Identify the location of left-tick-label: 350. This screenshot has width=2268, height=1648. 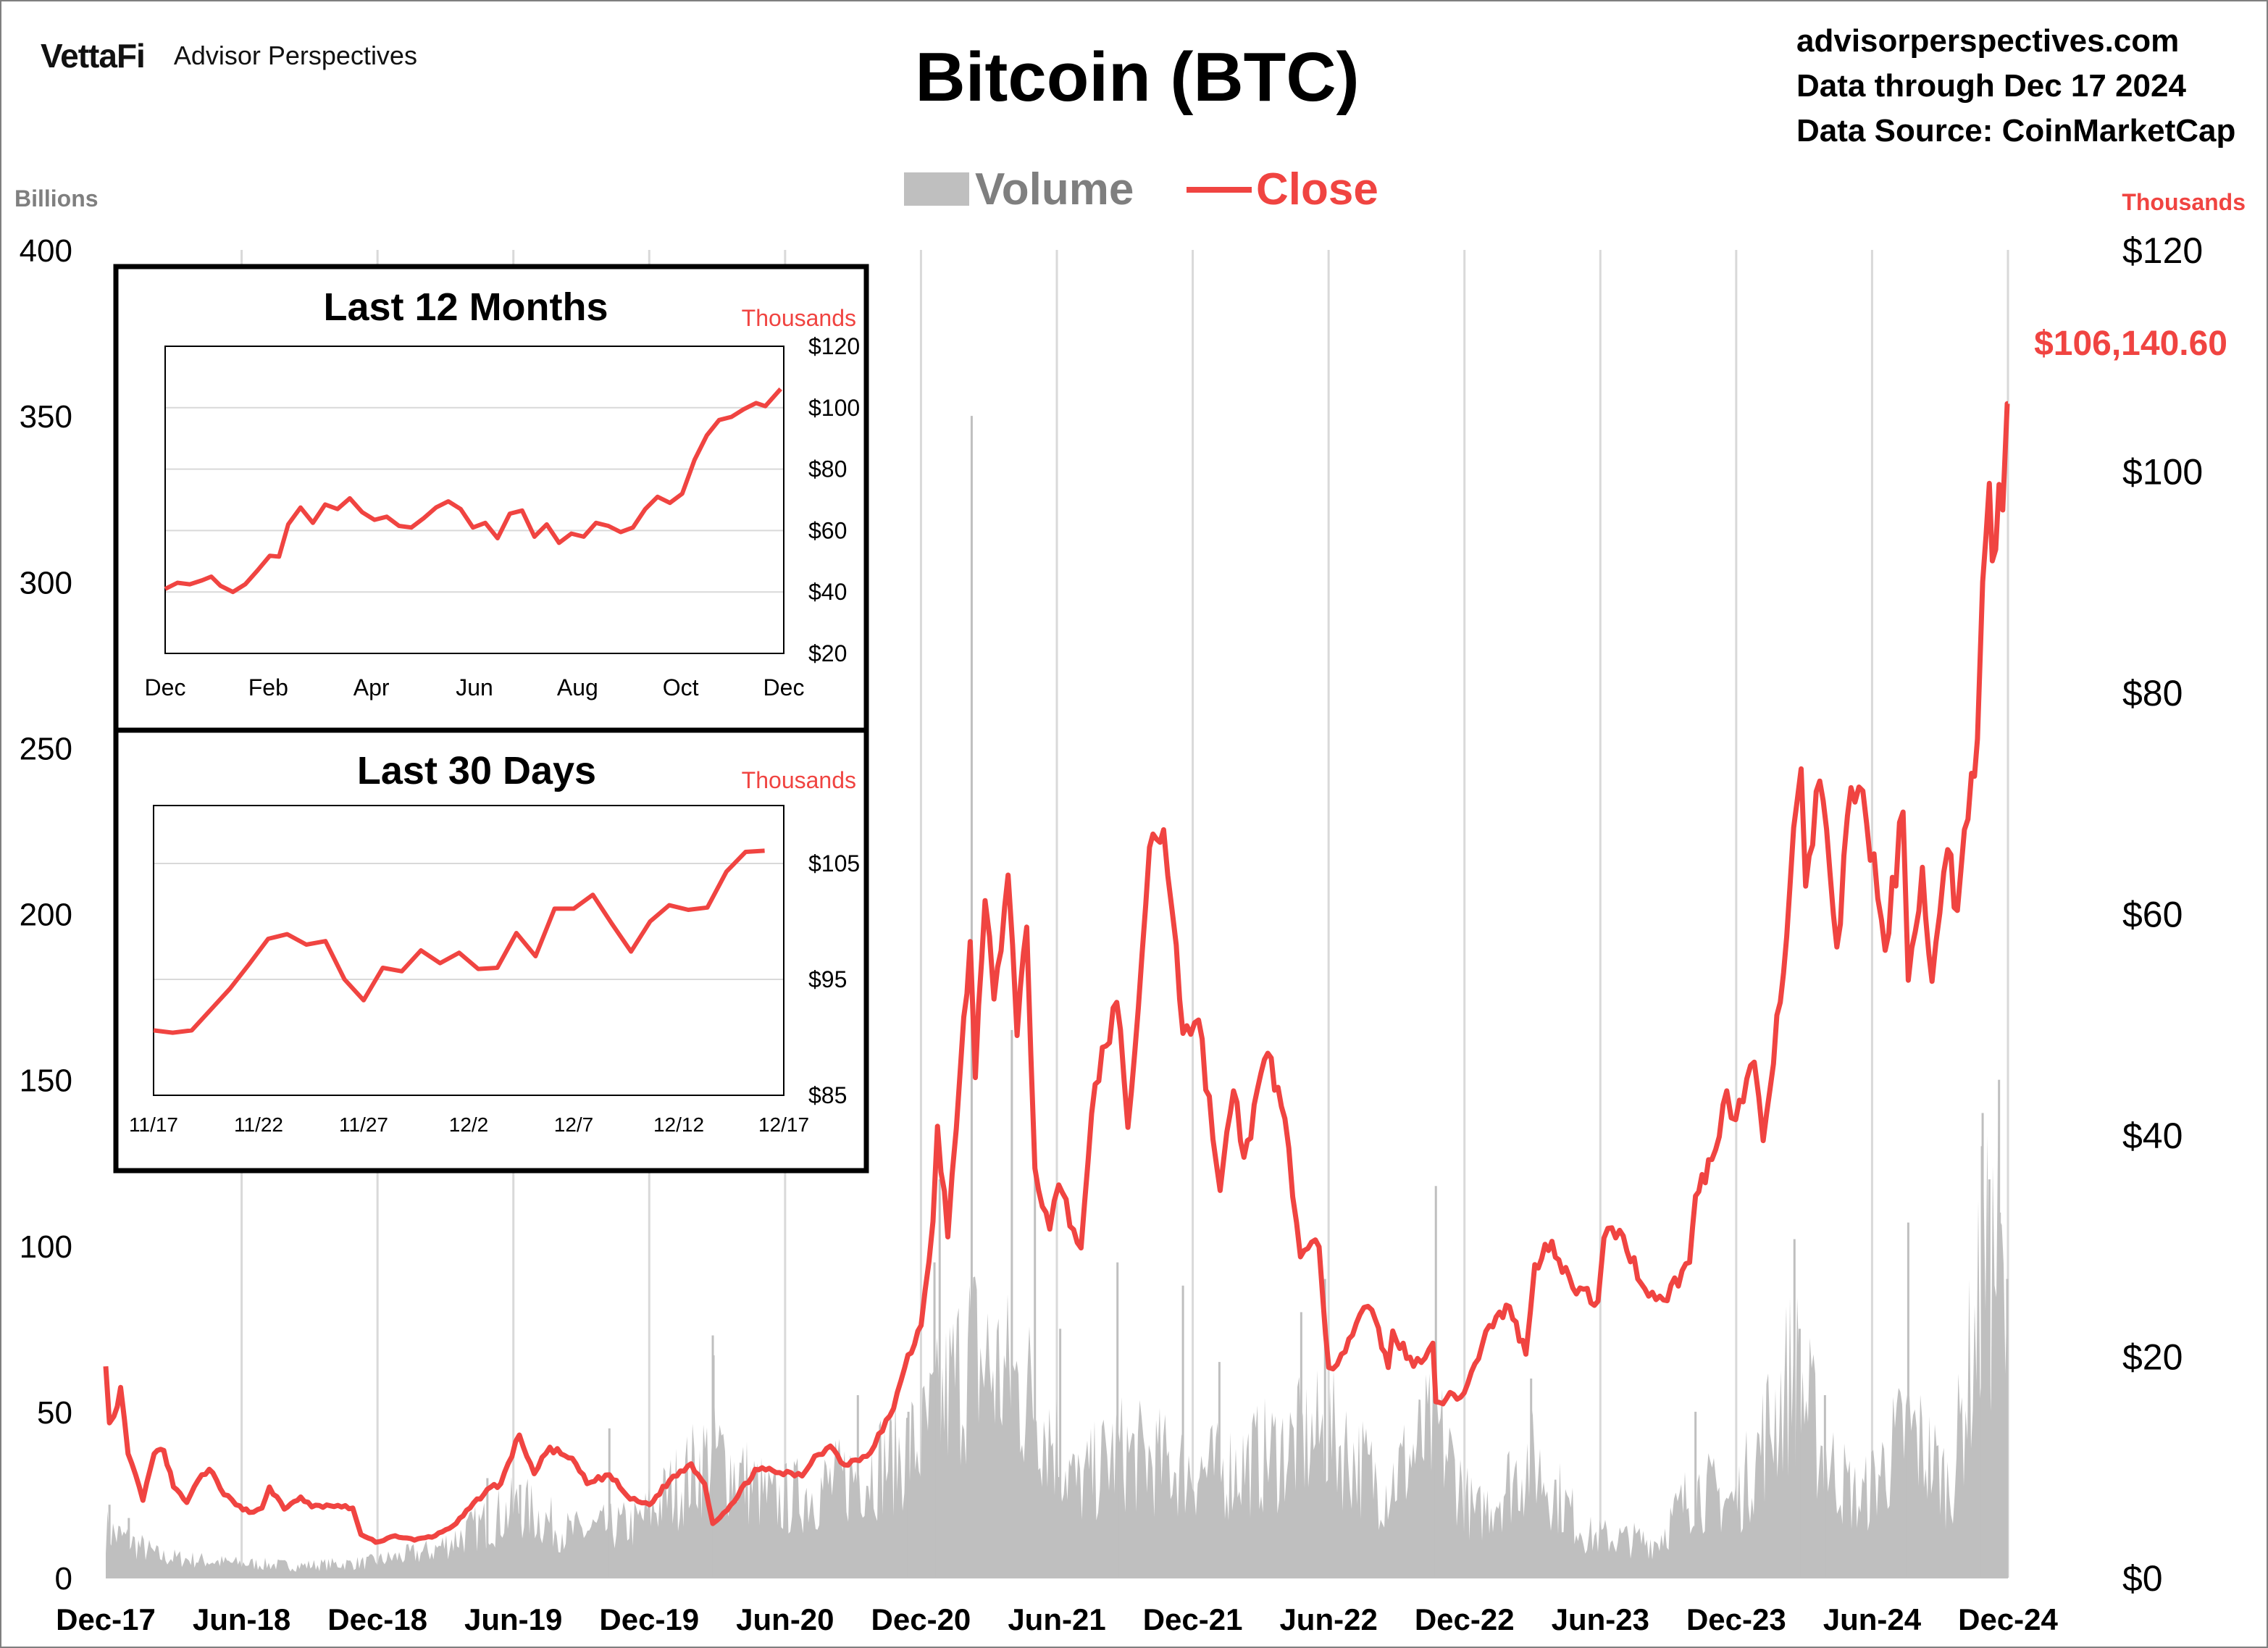
(46, 417).